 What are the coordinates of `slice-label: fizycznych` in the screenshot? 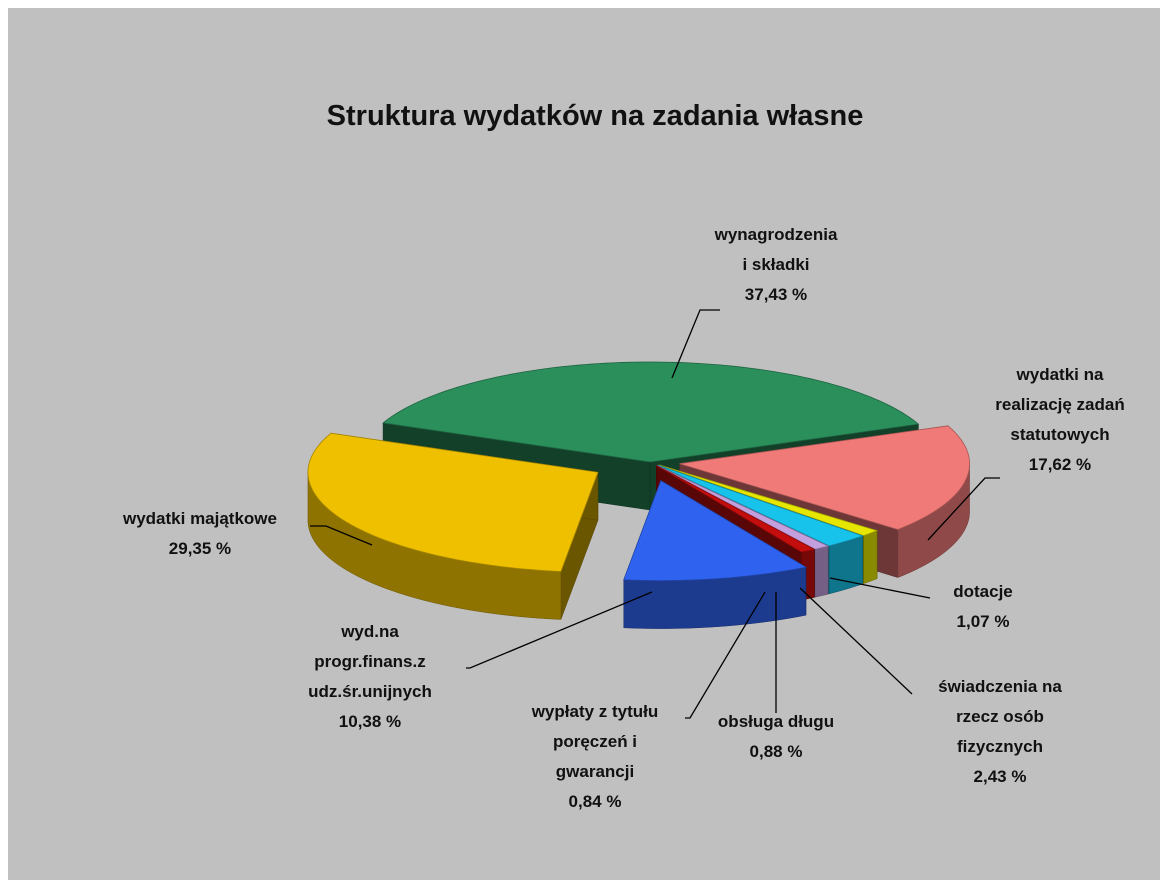 It's located at (1000, 746).